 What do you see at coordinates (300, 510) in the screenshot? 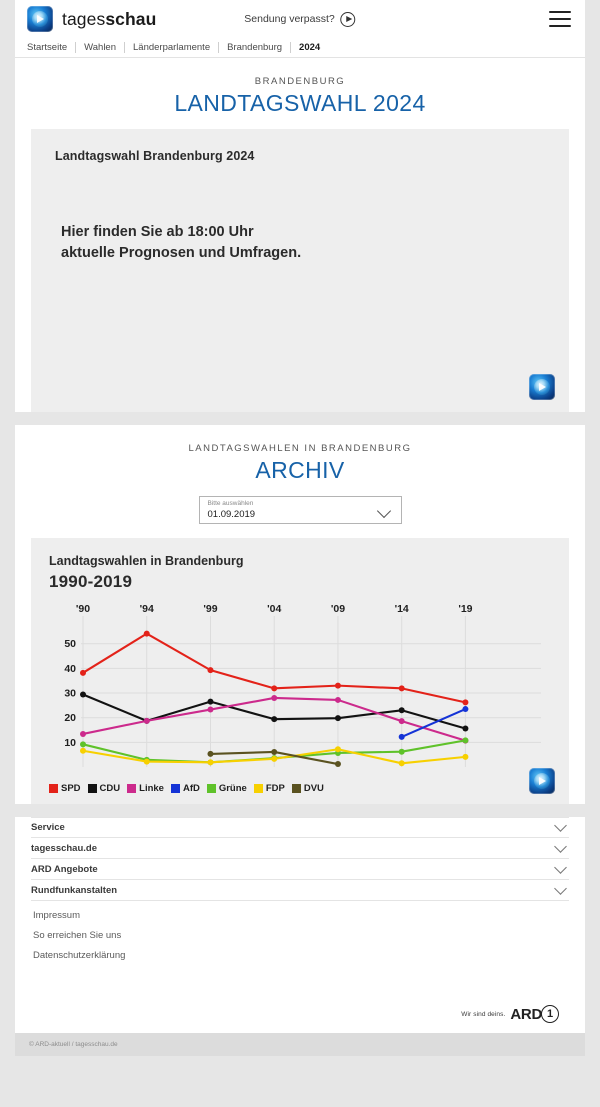
I see `archive-date-select: Bitte auswählen 01.09.2019` at bounding box center [300, 510].